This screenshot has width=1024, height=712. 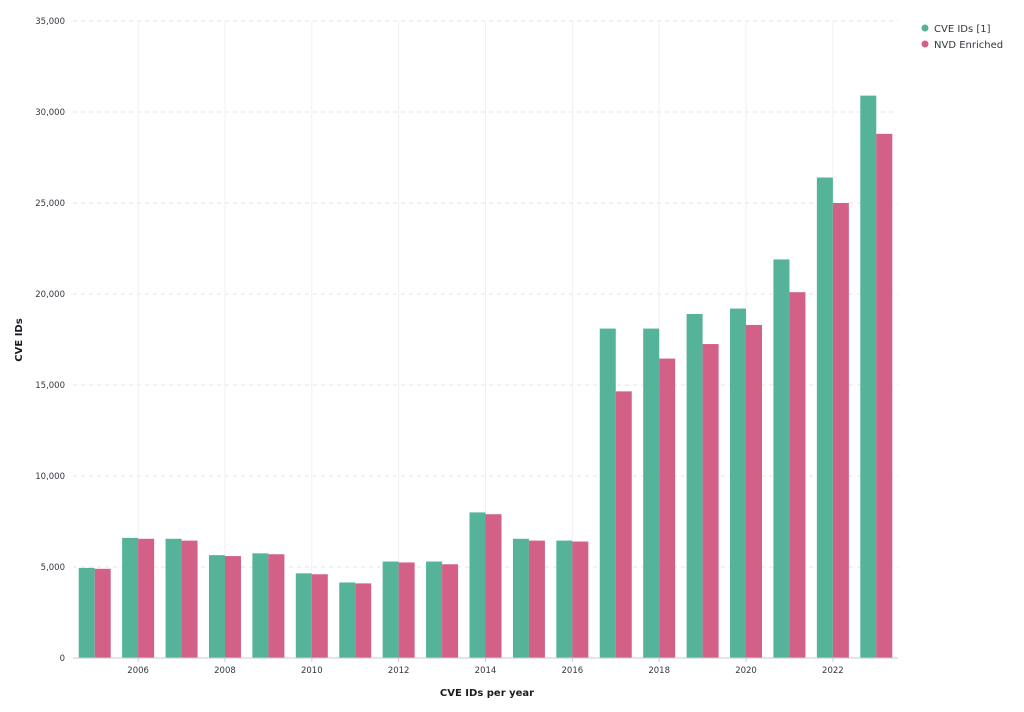 What do you see at coordinates (50, 386) in the screenshot?
I see `y-tick-label: 15,000` at bounding box center [50, 386].